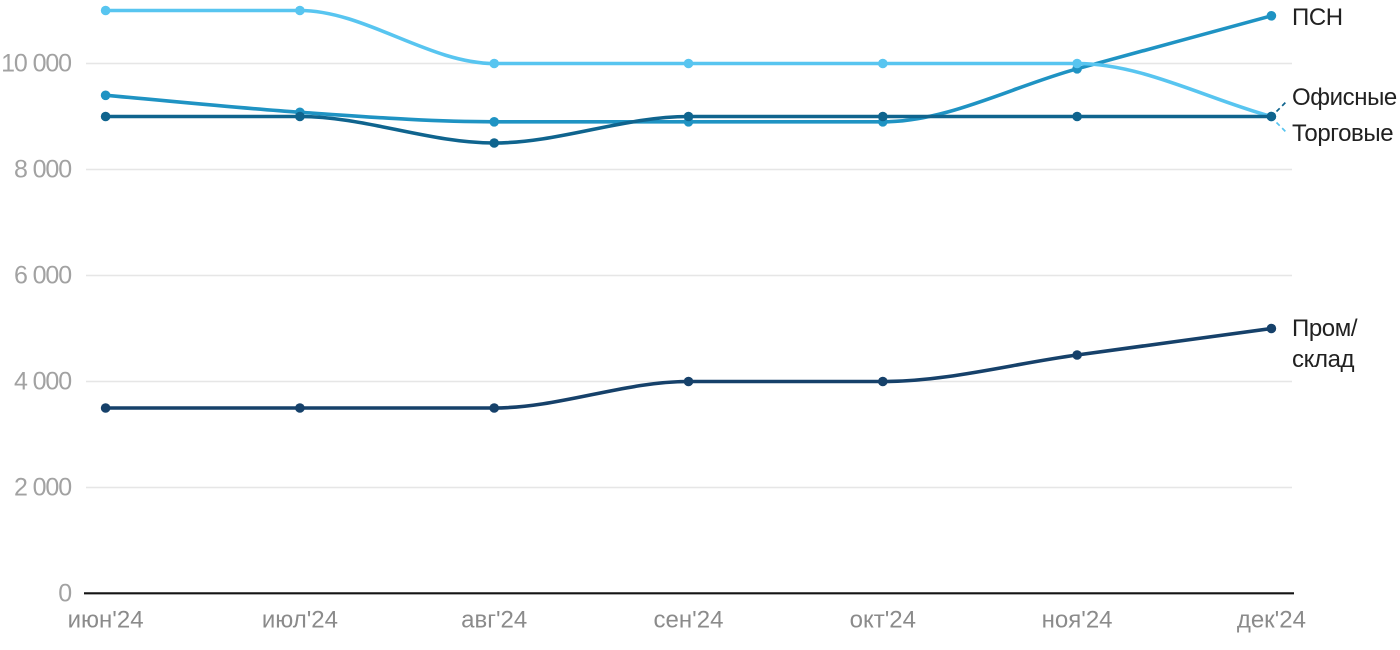 The image size is (1400, 650). What do you see at coordinates (42, 488) in the screenshot?
I see `svg-text: 2 000` at bounding box center [42, 488].